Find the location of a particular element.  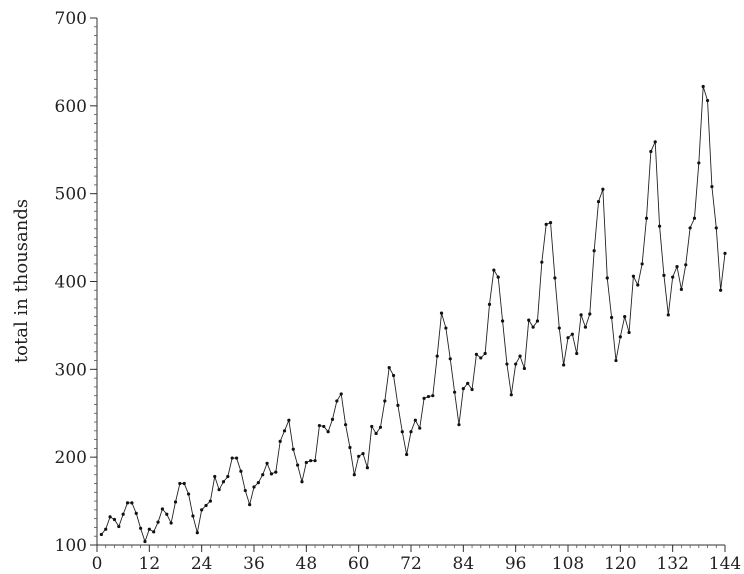

x-tick-label: 48 is located at coordinates (307, 564).